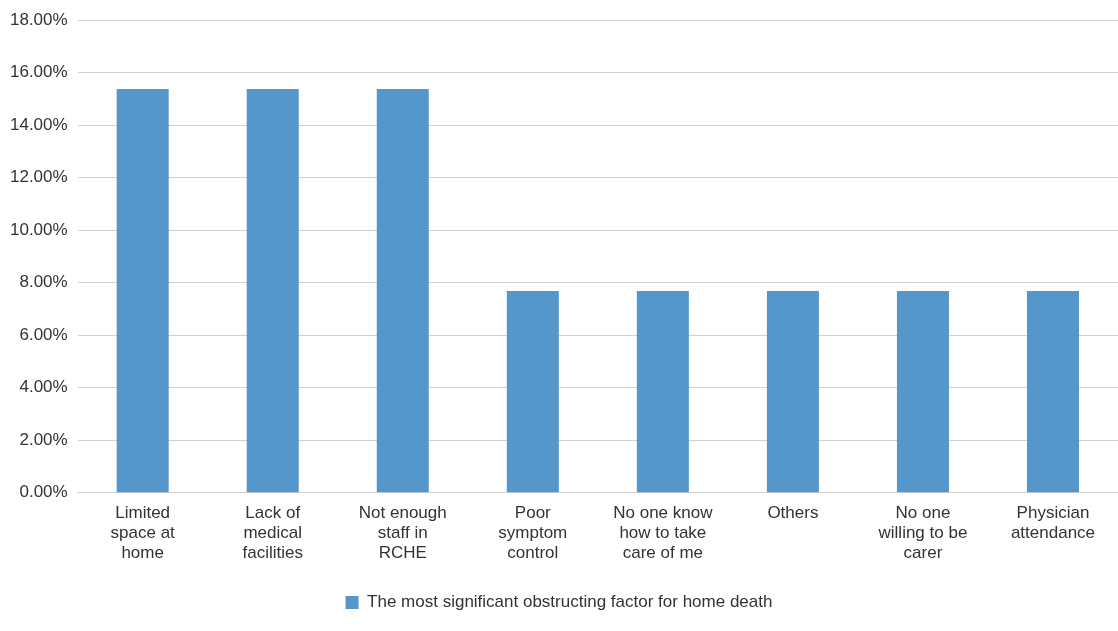 This screenshot has width=1118, height=631. I want to click on y-tick-label: 0.00%, so click(43, 492).